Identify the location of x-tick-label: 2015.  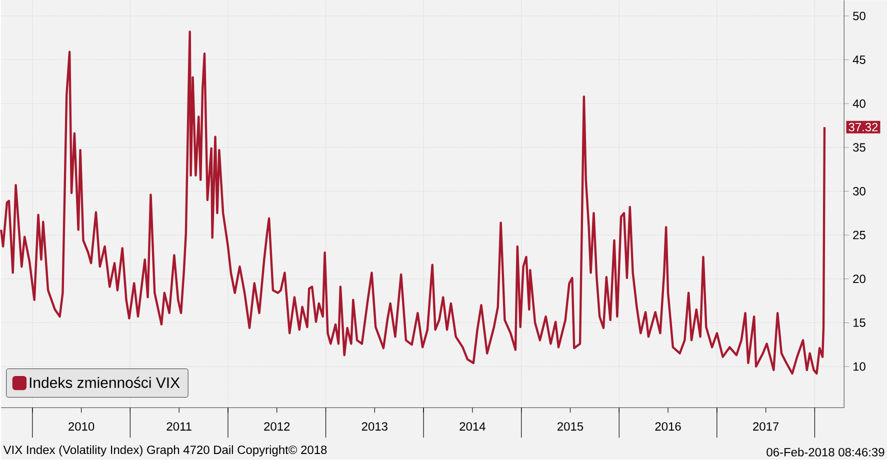
(571, 426).